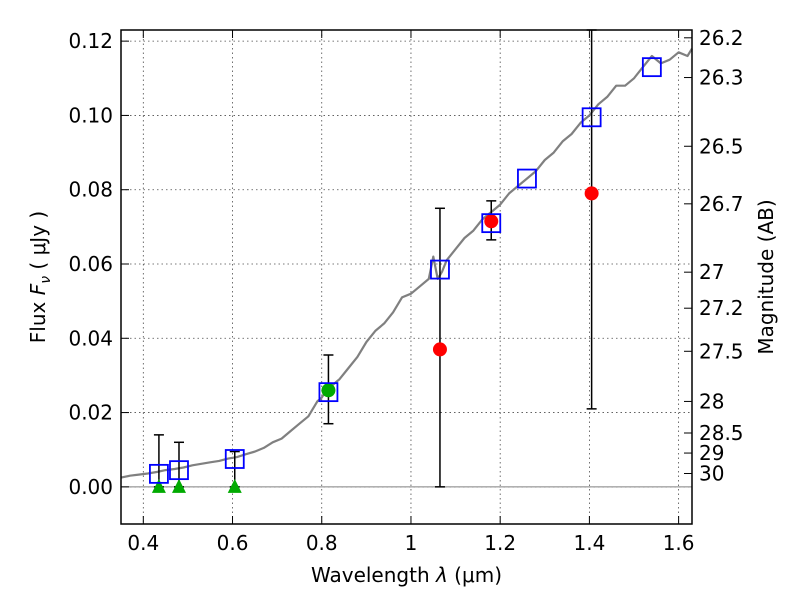 This screenshot has width=800, height=600. I want to click on y-axis-label-text: Flux, so click(38, 319).